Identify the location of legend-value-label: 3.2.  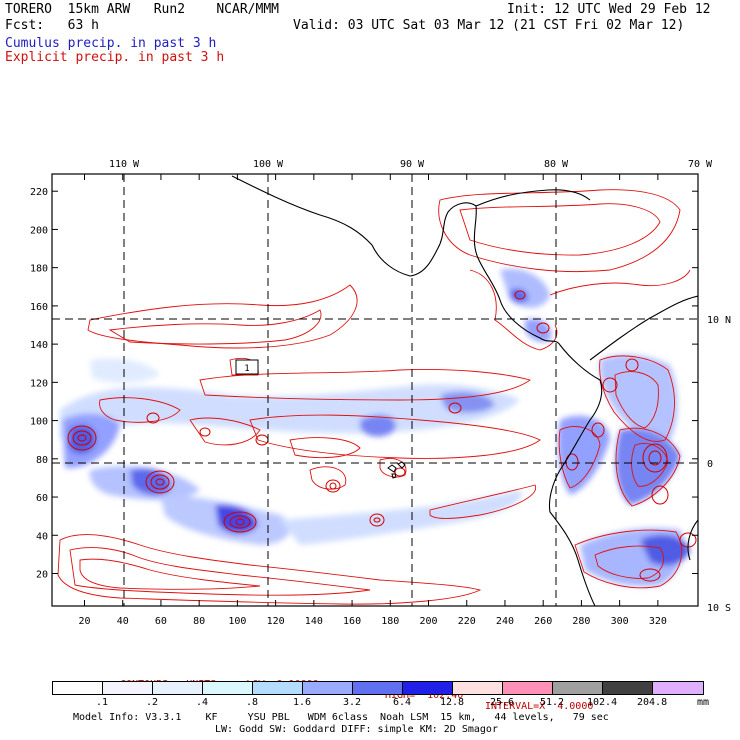
(352, 702).